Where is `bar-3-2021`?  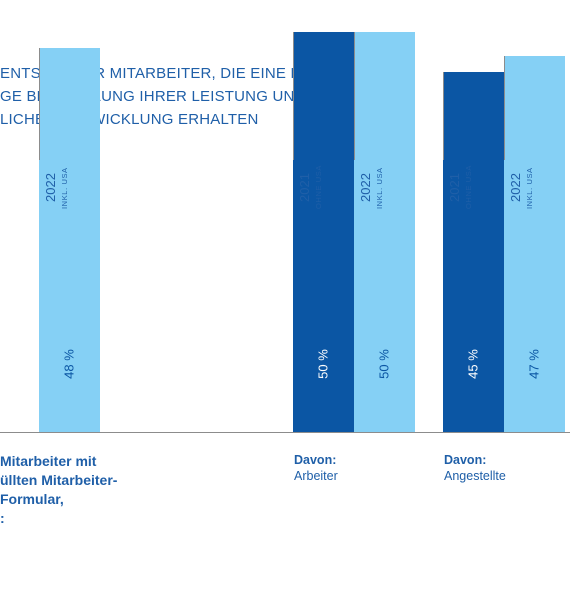 bar-3-2021 is located at coordinates (473, 252).